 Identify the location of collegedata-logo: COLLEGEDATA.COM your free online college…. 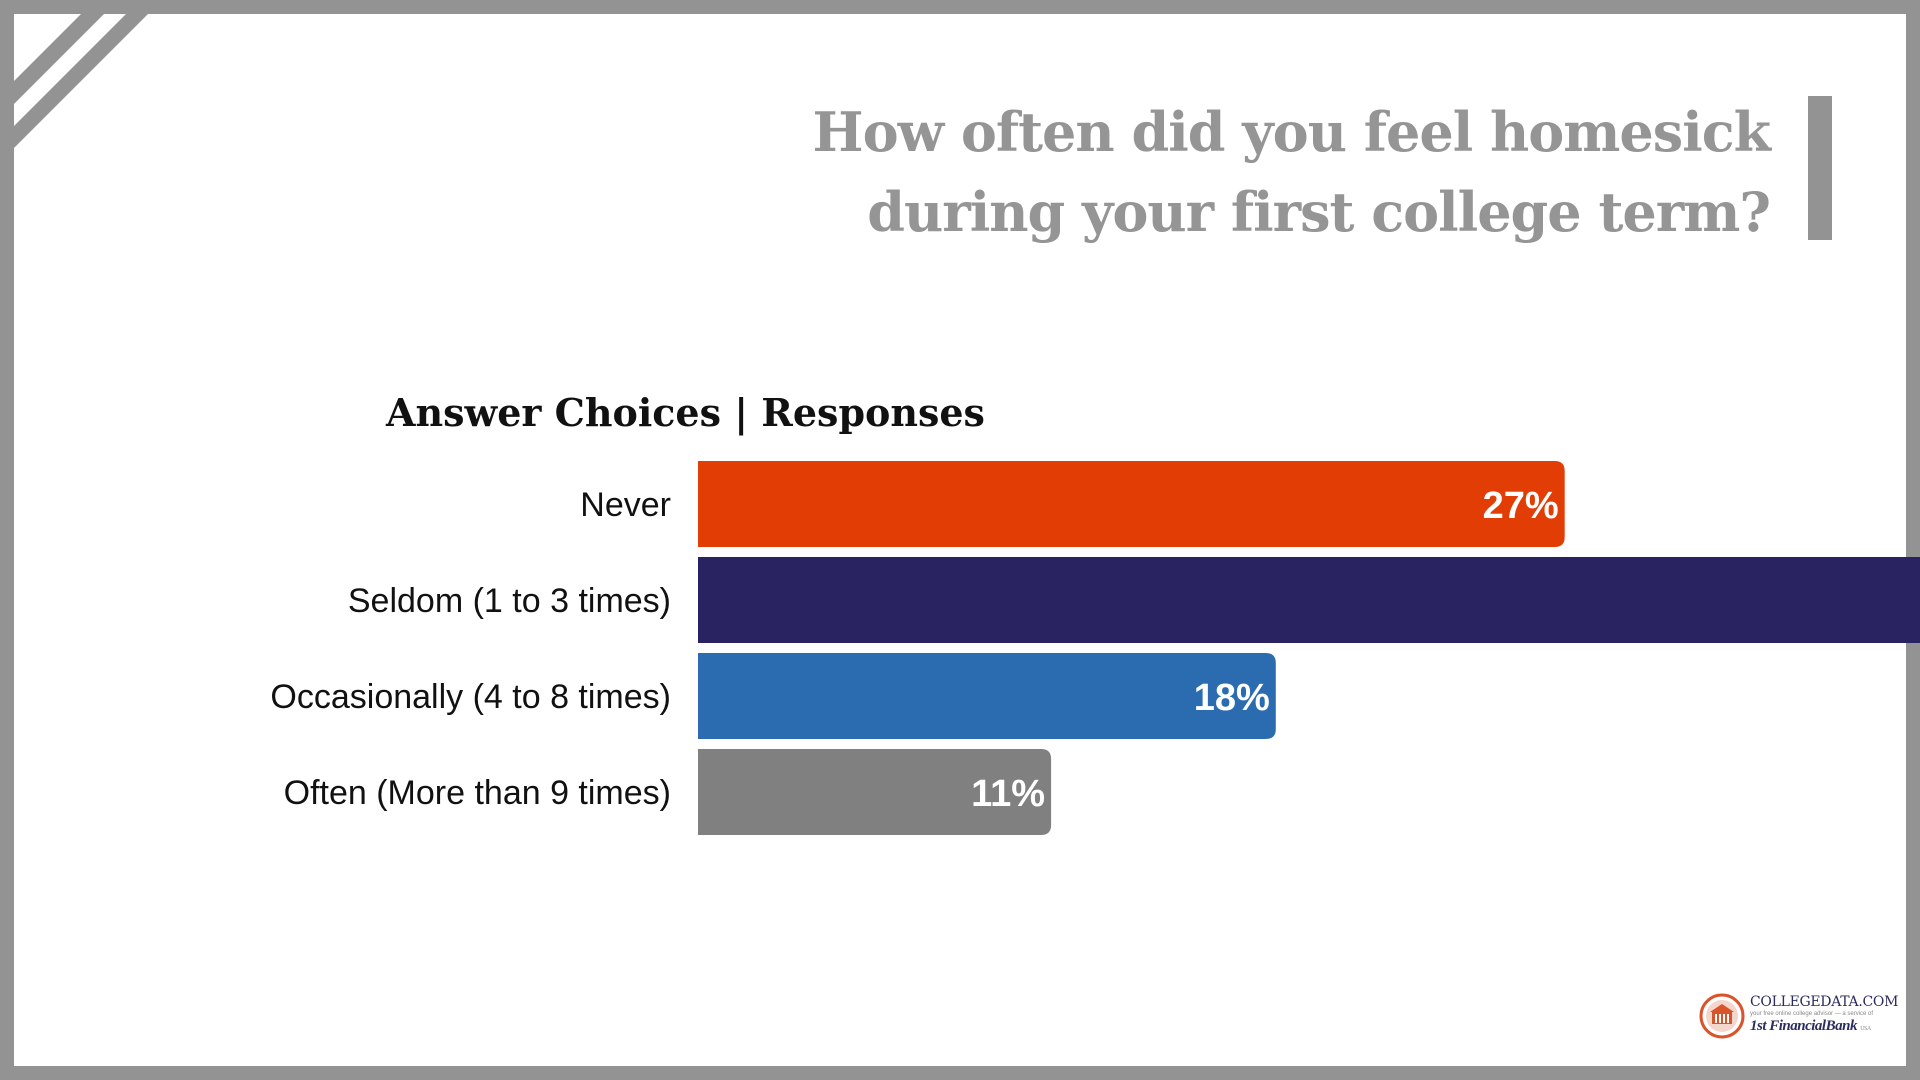
(1798, 1017).